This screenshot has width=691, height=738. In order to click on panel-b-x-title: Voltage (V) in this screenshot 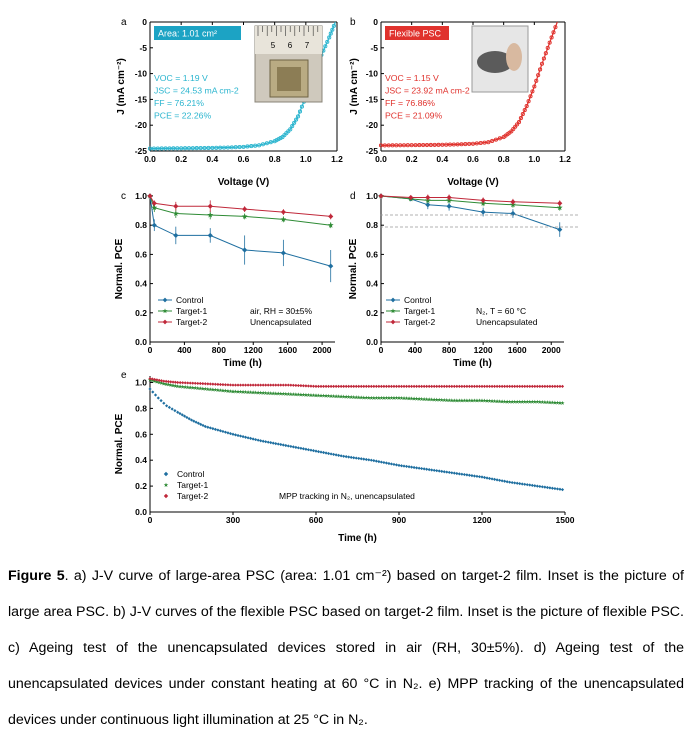, I will do `click(472, 182)`.